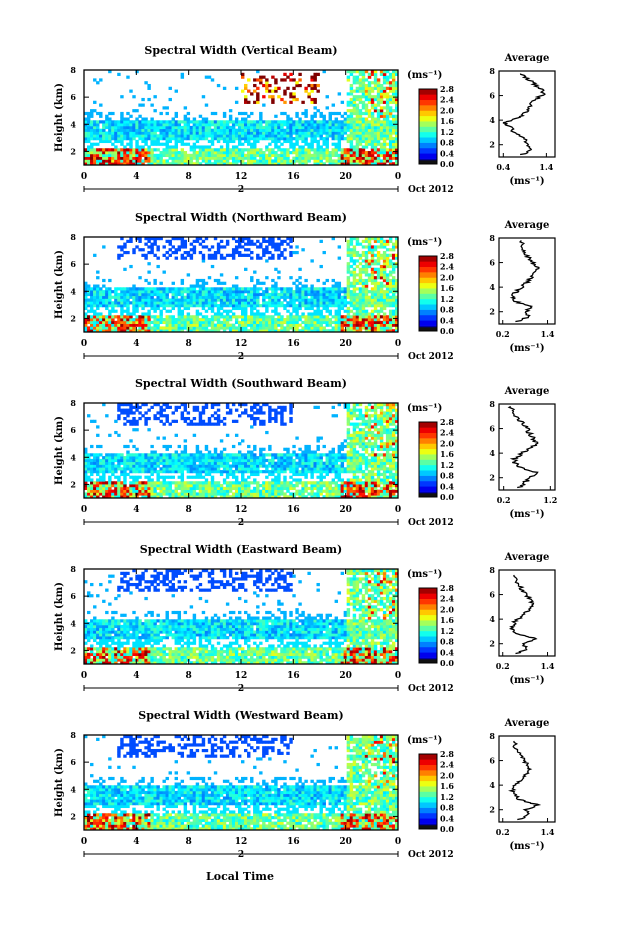 Image resolution: width=617 pixels, height=929 pixels. Describe the element at coordinates (492, 120) in the screenshot. I see `average-y-tick-label: 4` at that location.